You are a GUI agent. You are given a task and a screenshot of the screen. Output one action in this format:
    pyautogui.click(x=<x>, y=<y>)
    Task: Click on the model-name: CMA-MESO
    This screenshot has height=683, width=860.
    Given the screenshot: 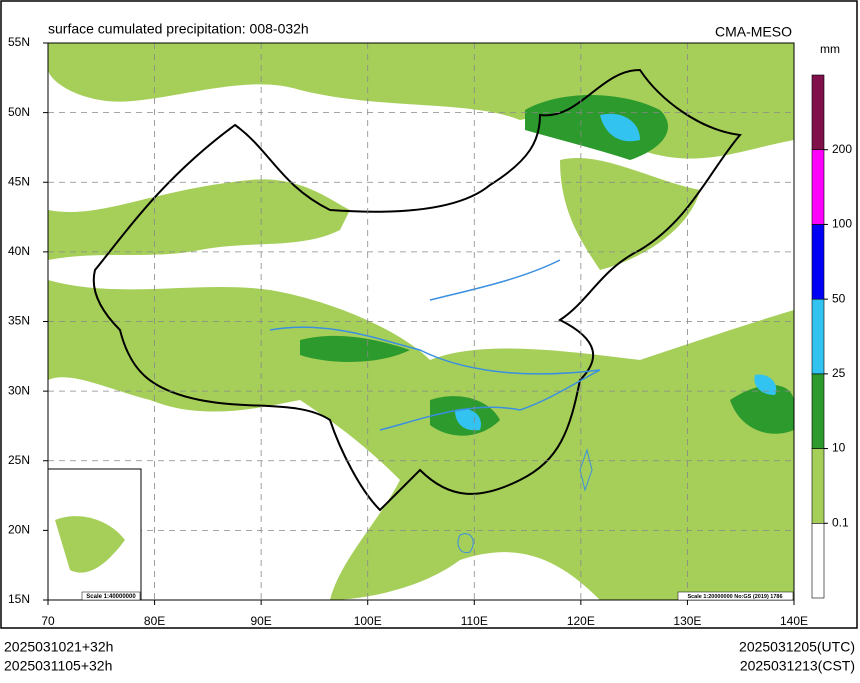 What is the action you would take?
    pyautogui.click(x=753, y=32)
    